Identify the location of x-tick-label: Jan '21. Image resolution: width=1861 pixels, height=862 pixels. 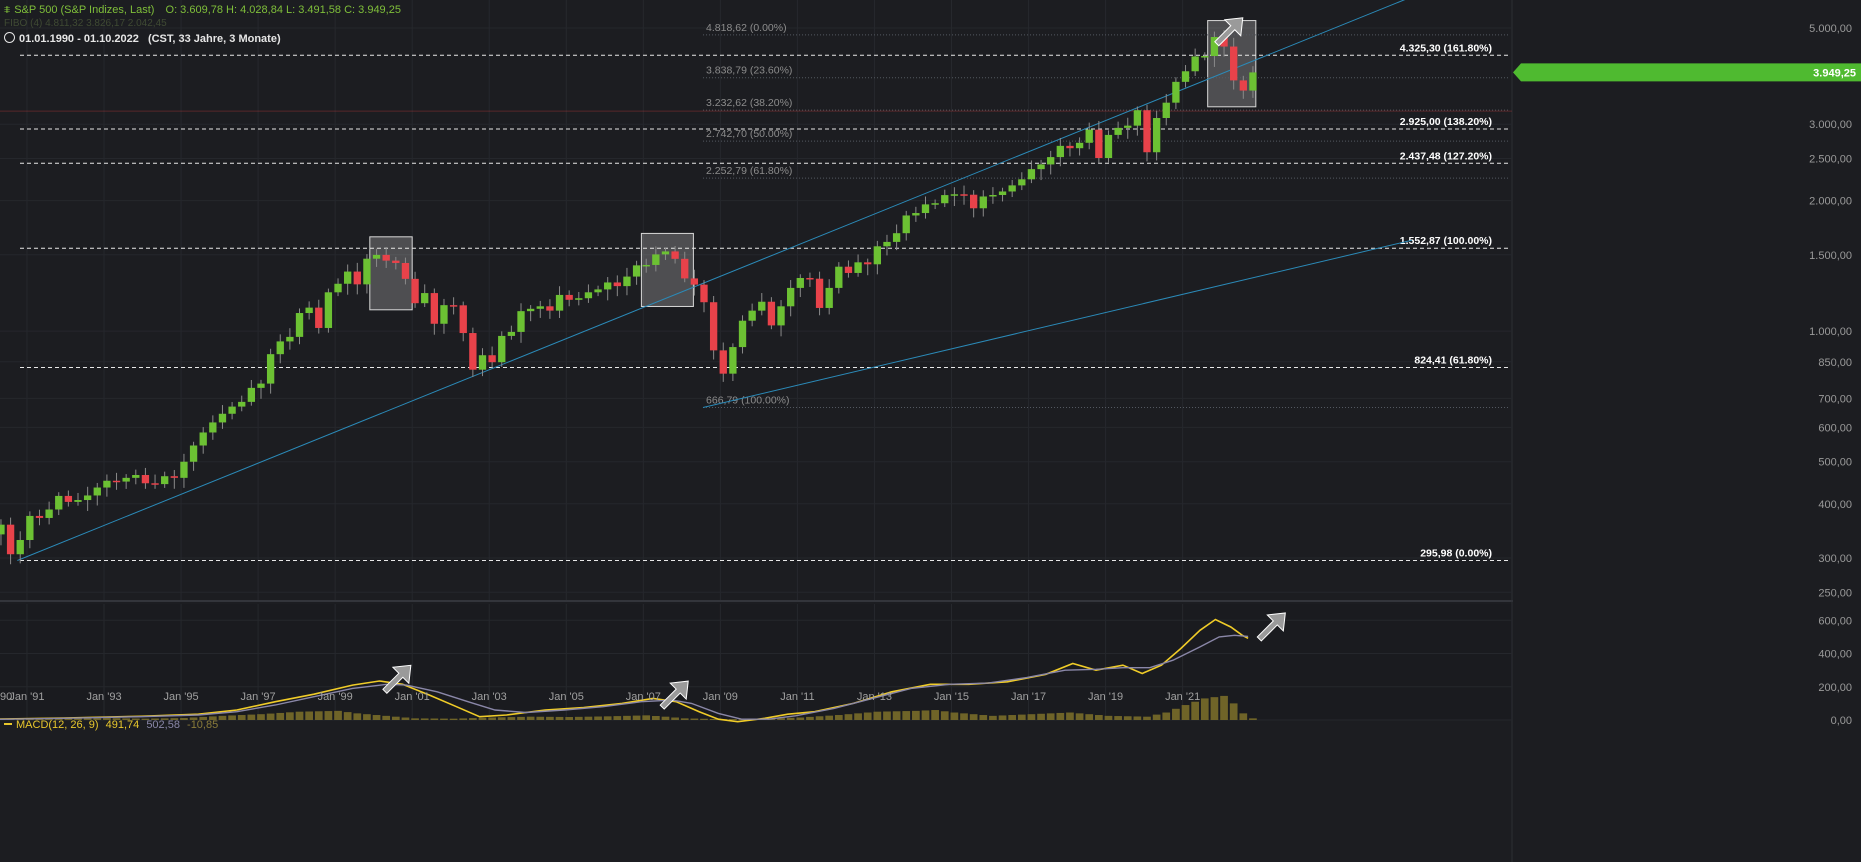
(1182, 697).